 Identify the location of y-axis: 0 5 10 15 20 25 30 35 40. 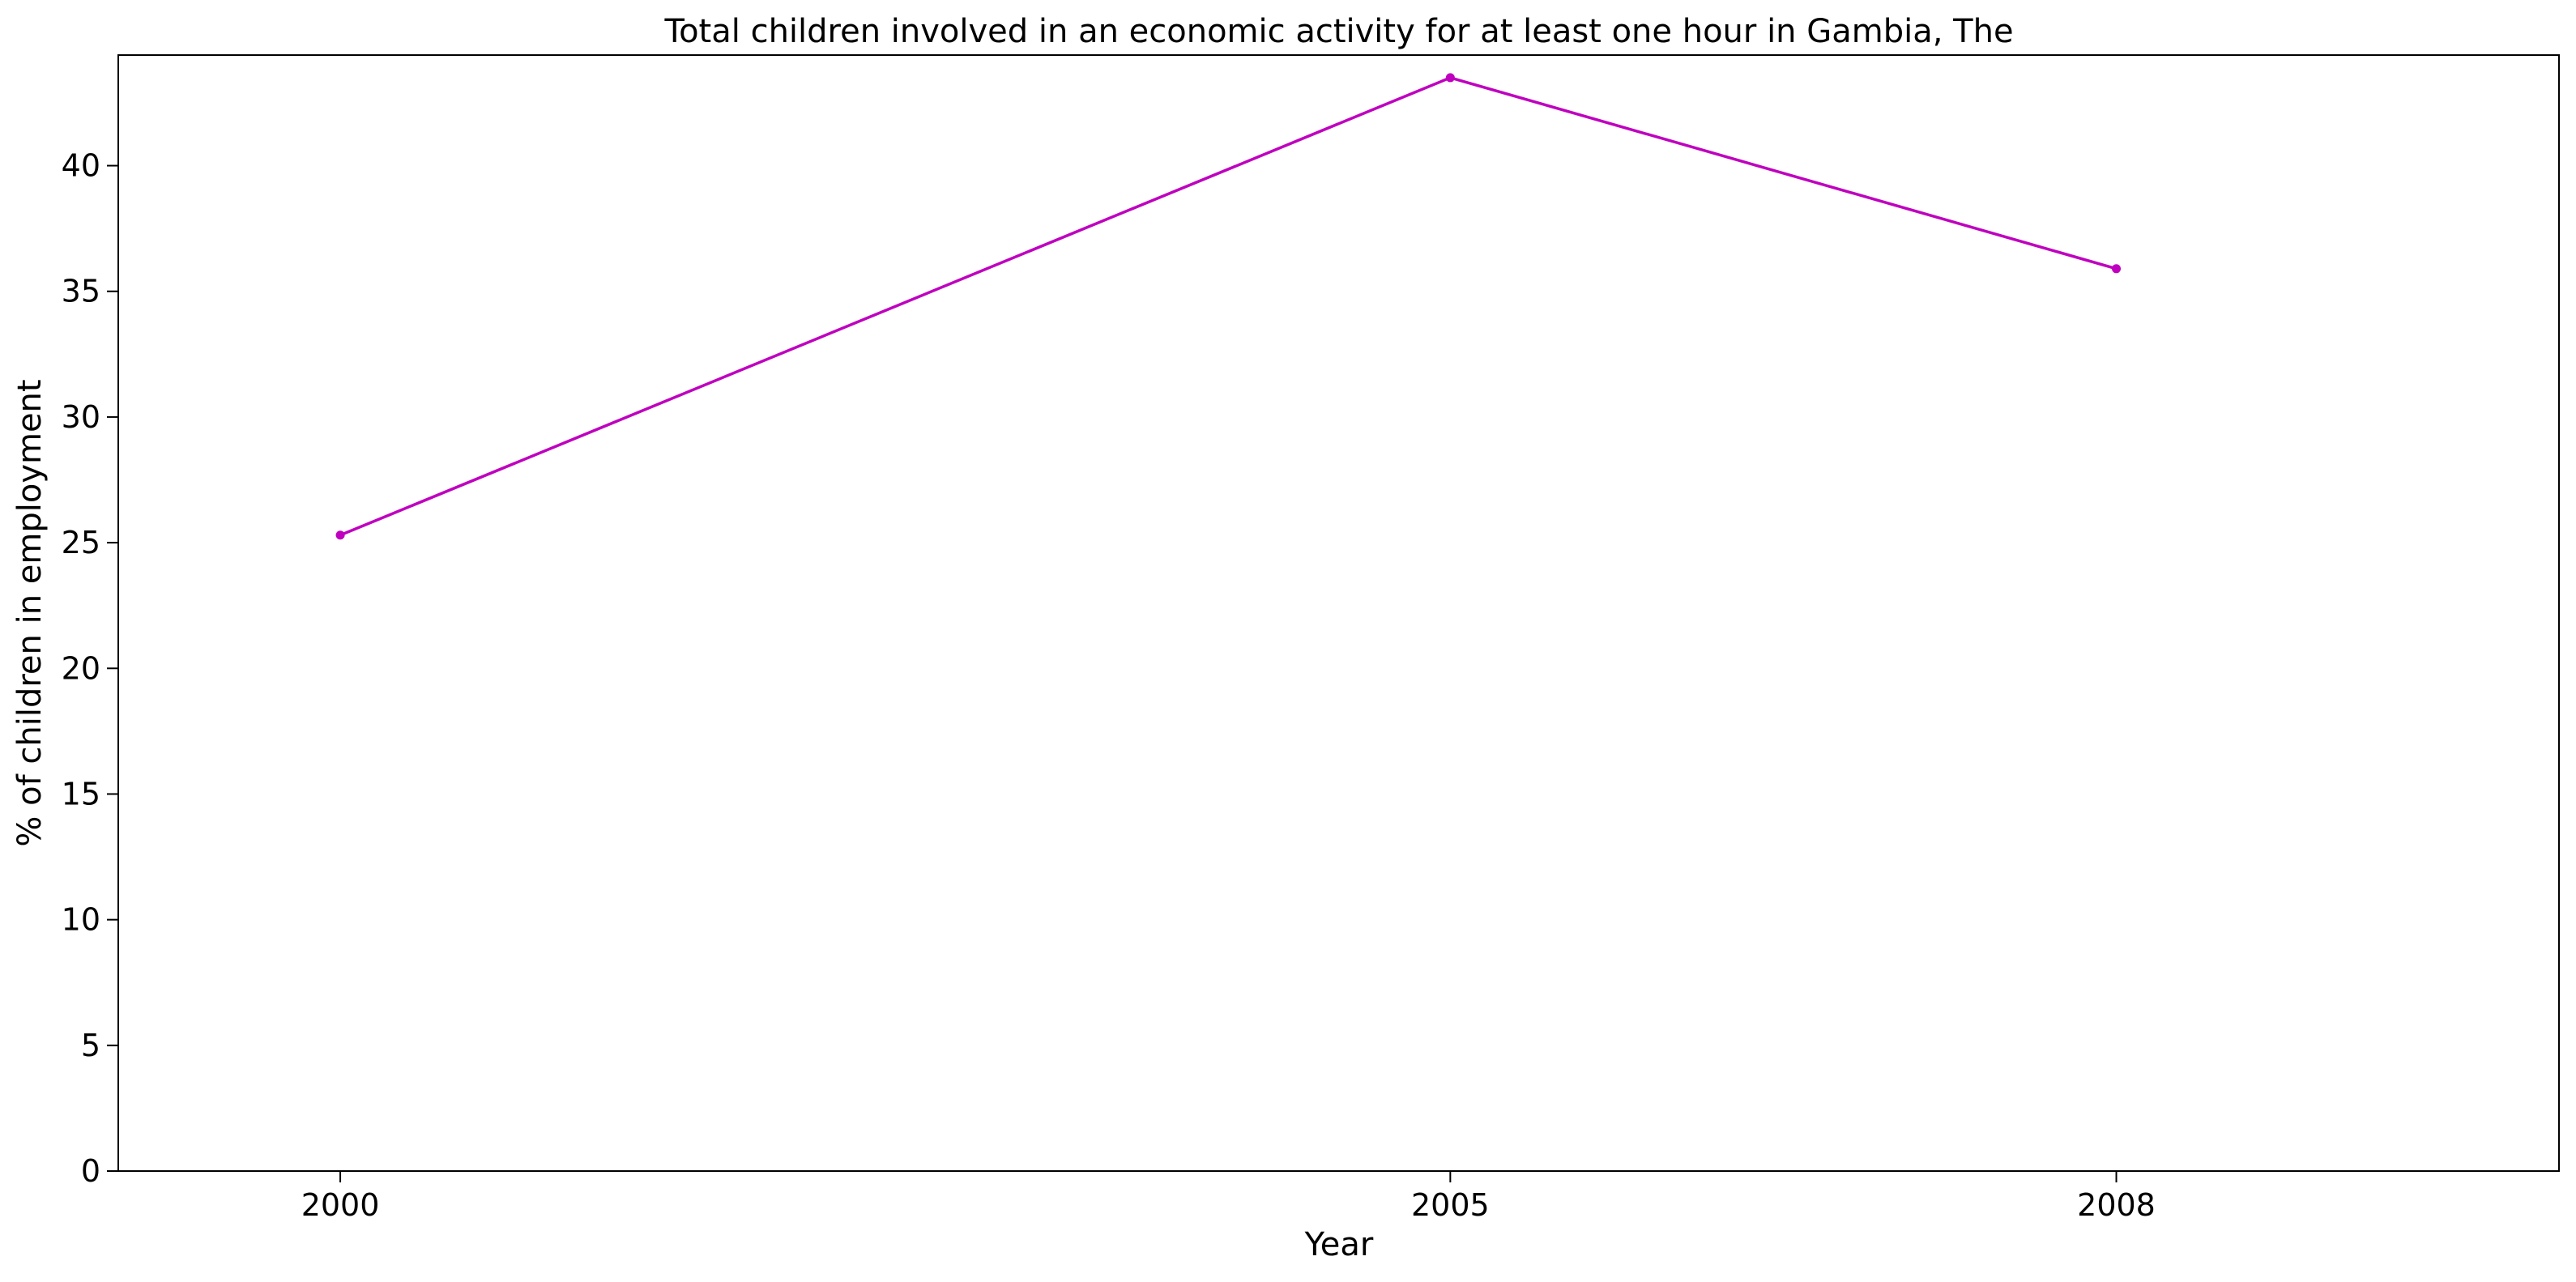
(90, 668).